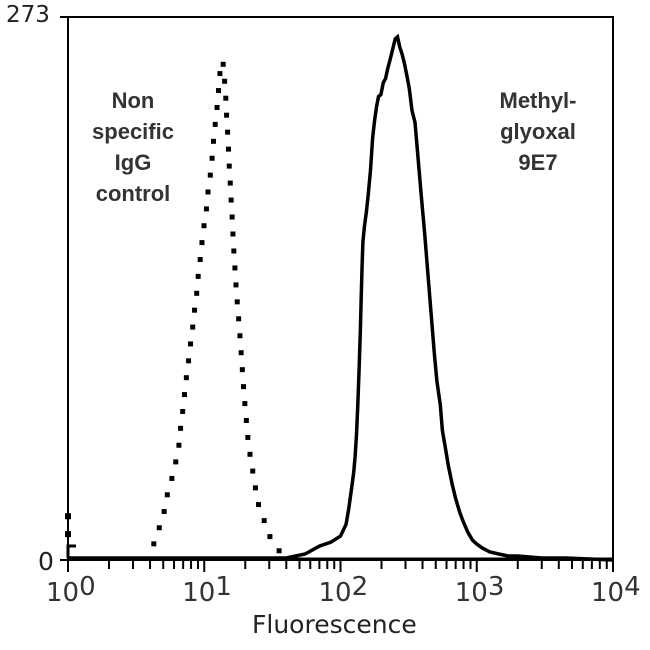  Describe the element at coordinates (64, 288) in the screenshot. I see `y-axis-ticks` at that location.